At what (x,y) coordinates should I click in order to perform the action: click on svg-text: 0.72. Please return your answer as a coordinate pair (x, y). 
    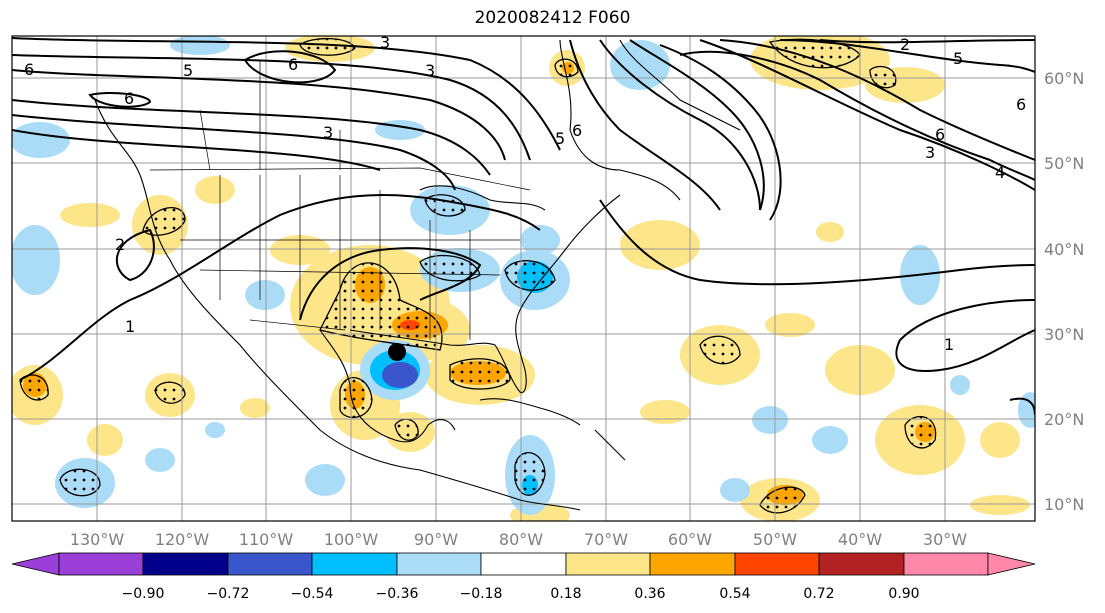
    Looking at the image, I should click on (818, 594).